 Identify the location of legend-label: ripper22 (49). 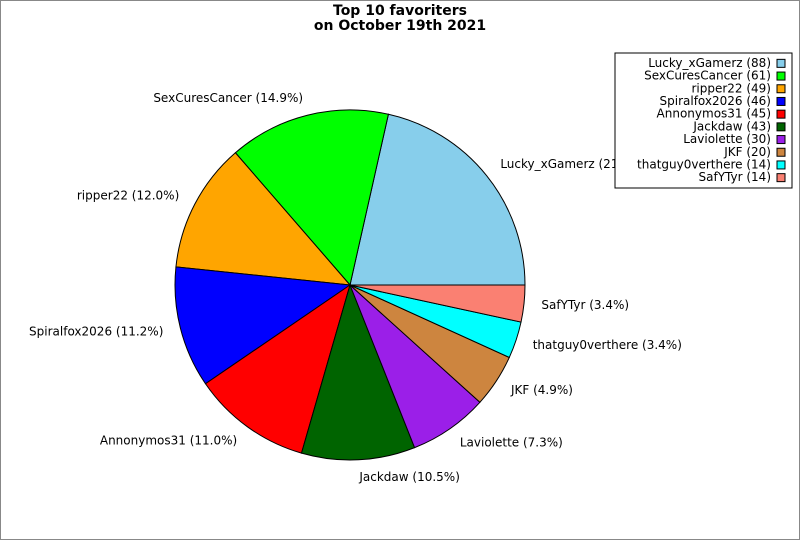
(731, 88).